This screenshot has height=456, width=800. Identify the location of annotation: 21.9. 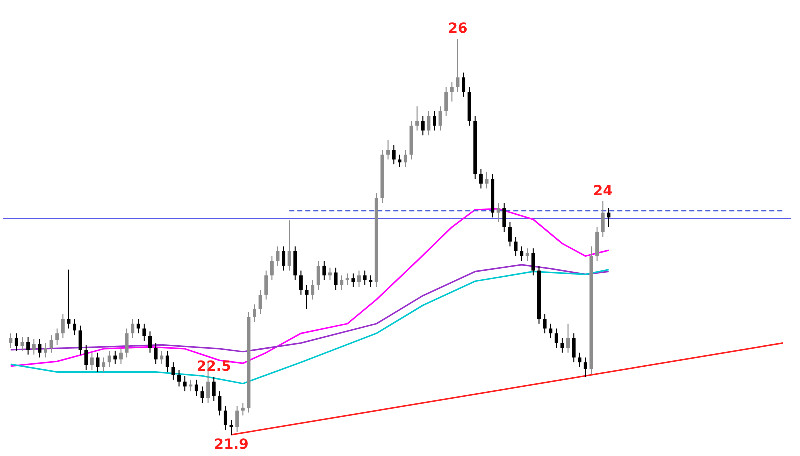
(231, 445).